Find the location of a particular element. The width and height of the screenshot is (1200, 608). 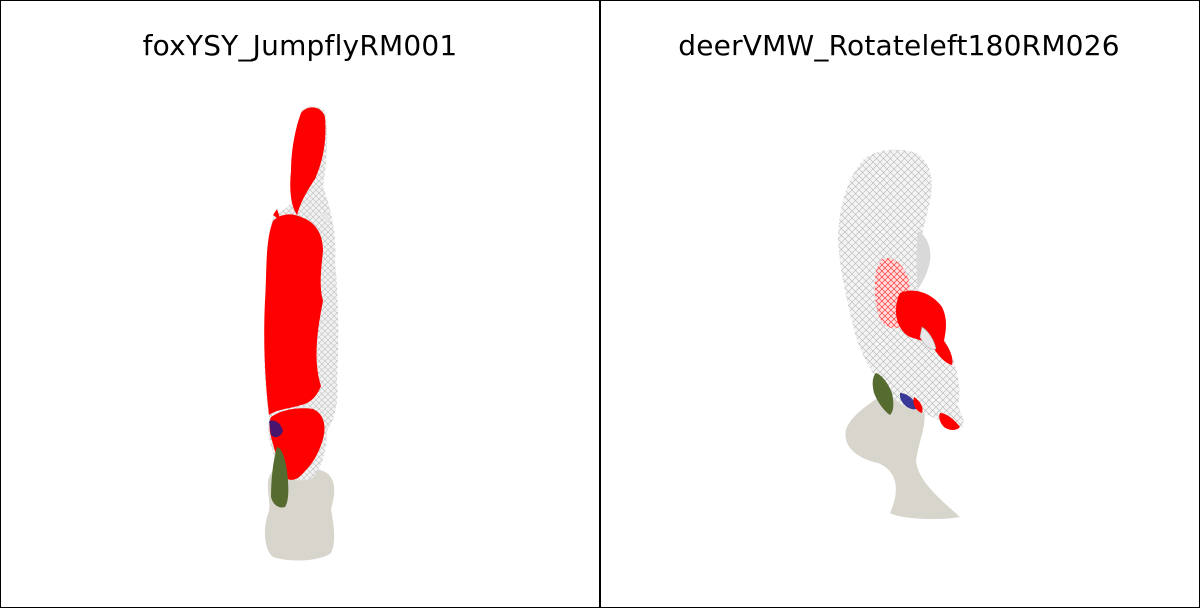

deer-mesh-render-icon is located at coordinates (901, 334).